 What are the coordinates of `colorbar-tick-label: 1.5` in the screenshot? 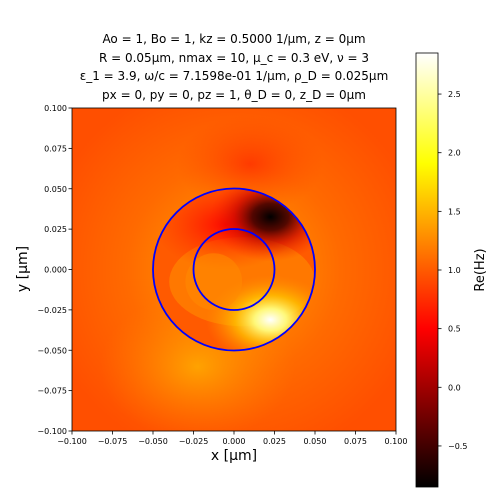 It's located at (454, 211).